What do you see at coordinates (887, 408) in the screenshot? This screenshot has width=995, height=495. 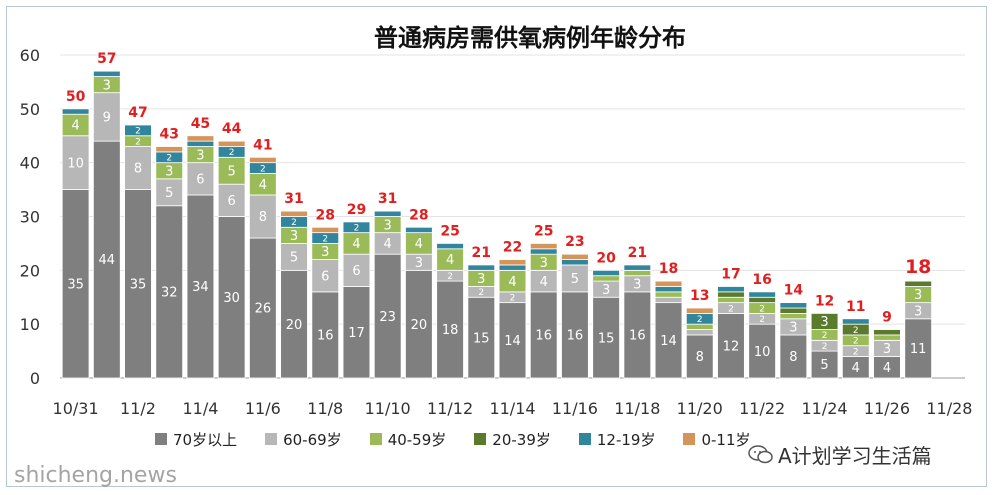 I see `x-tick-label: 11/26` at bounding box center [887, 408].